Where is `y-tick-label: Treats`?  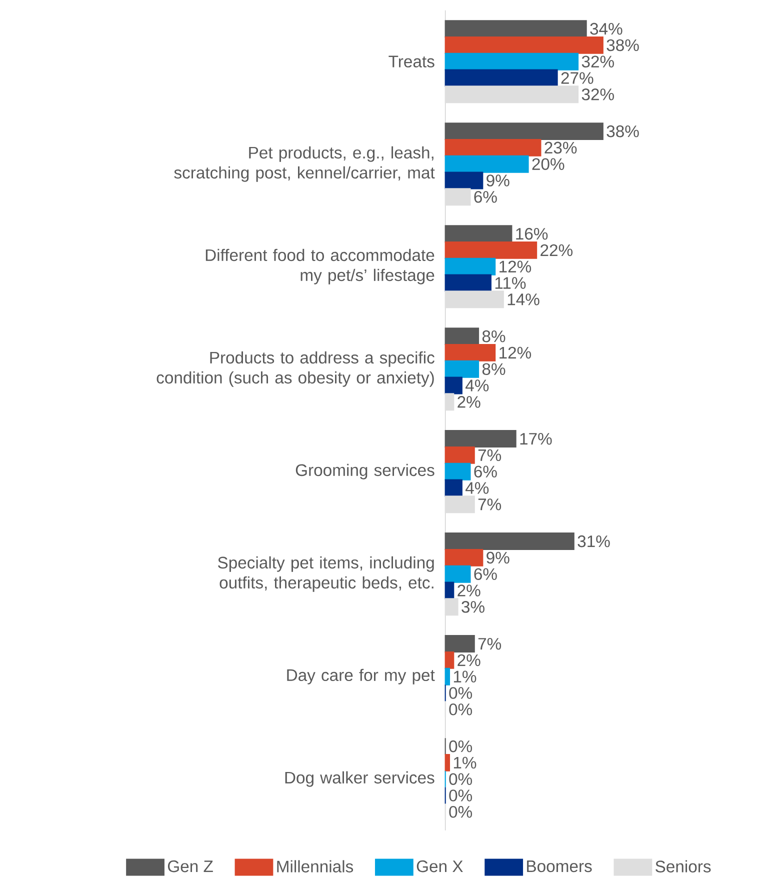
y-tick-label: Treats is located at coordinates (411, 62).